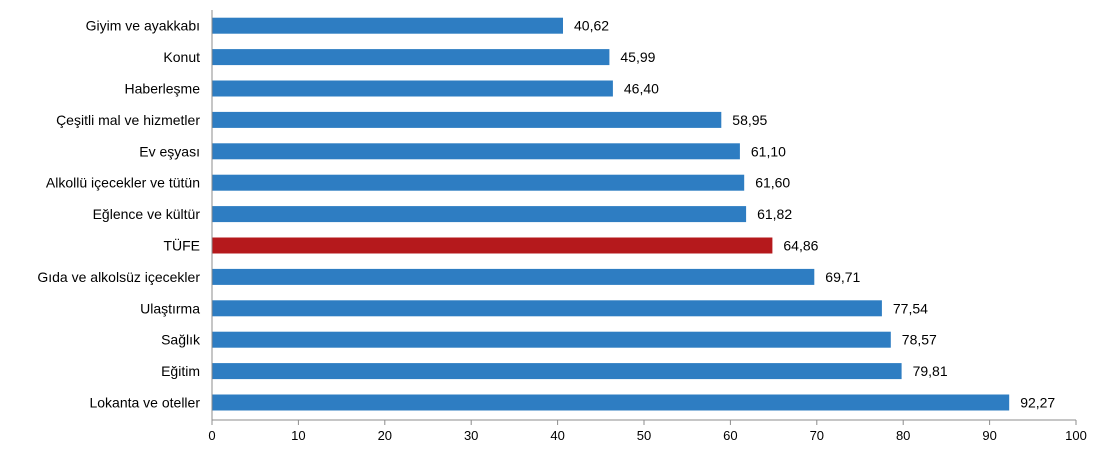  What do you see at coordinates (478, 182) in the screenshot?
I see `bar-alkollu-icecekler-ve-tutun` at bounding box center [478, 182].